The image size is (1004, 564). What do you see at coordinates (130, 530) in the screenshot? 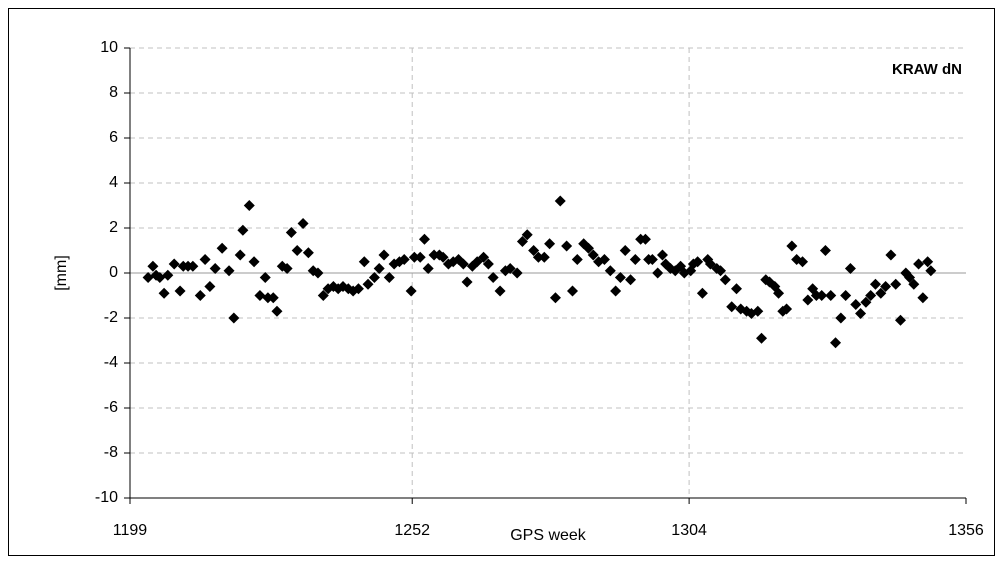
I see `x-tick-label: 1199` at bounding box center [130, 530].